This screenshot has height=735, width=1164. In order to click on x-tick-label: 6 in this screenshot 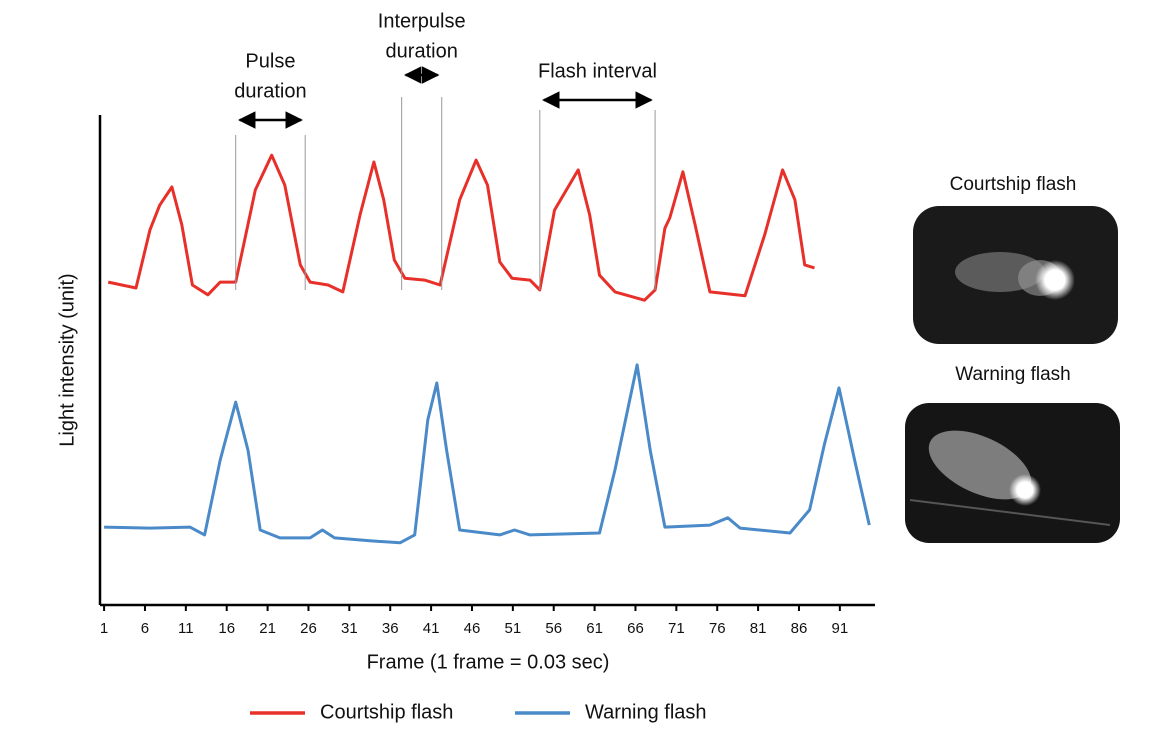, I will do `click(145, 628)`.